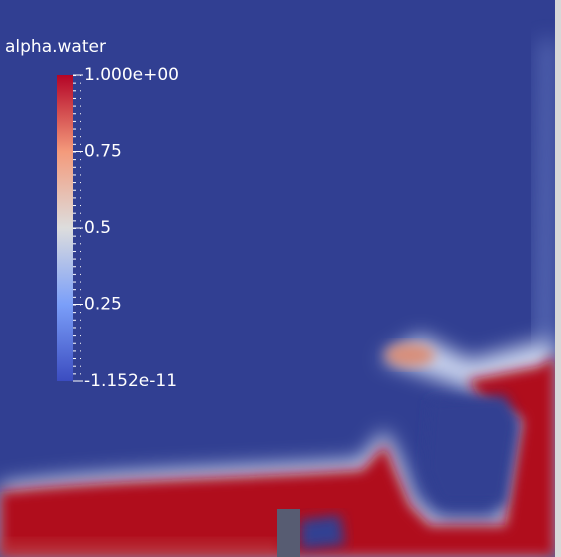  Describe the element at coordinates (130, 381) in the screenshot. I see `tick-label: -1.152e-11` at that location.